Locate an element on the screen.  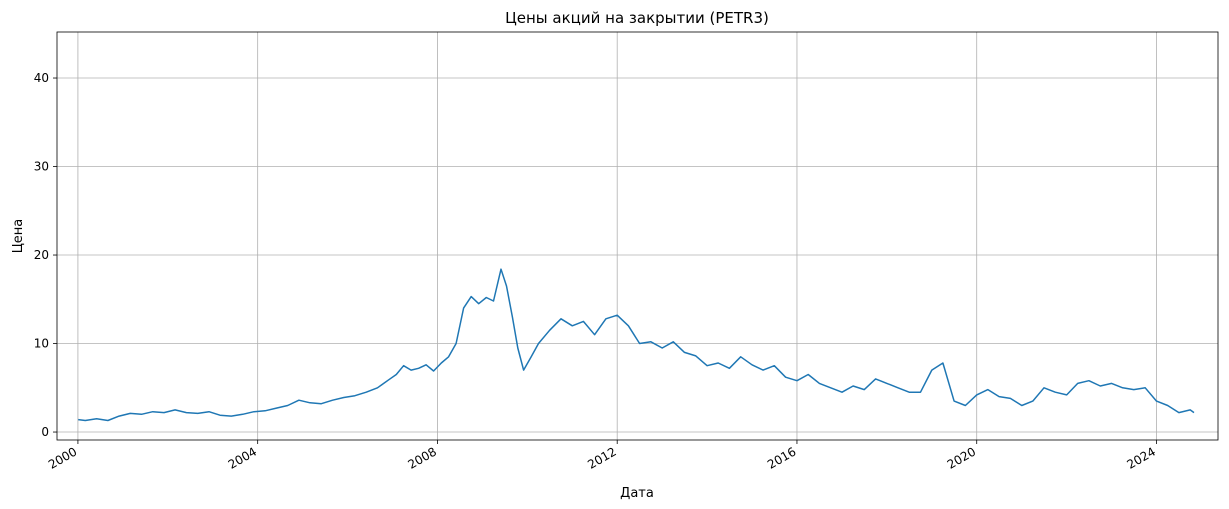
y-tick-label: 30 is located at coordinates (41, 167).